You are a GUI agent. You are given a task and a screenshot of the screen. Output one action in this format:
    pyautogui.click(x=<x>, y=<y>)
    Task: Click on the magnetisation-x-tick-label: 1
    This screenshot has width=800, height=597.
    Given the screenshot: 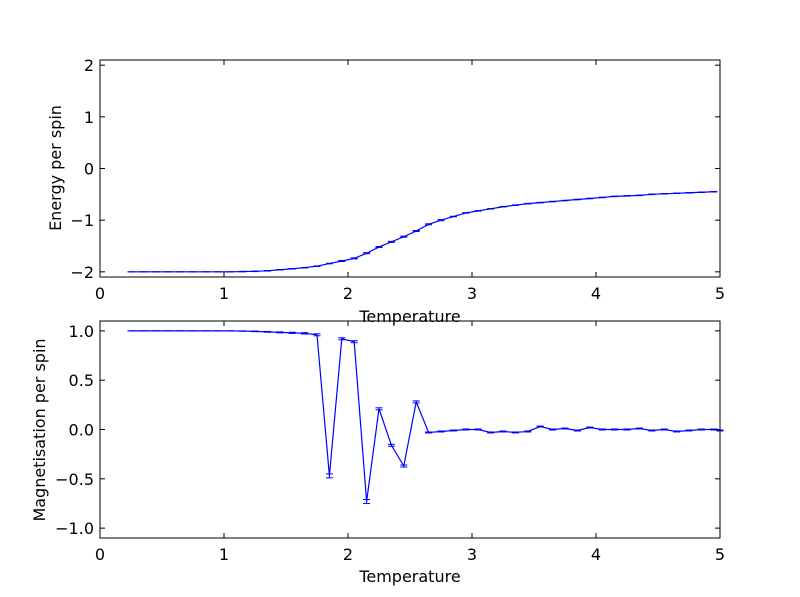 What is the action you would take?
    pyautogui.click(x=224, y=554)
    